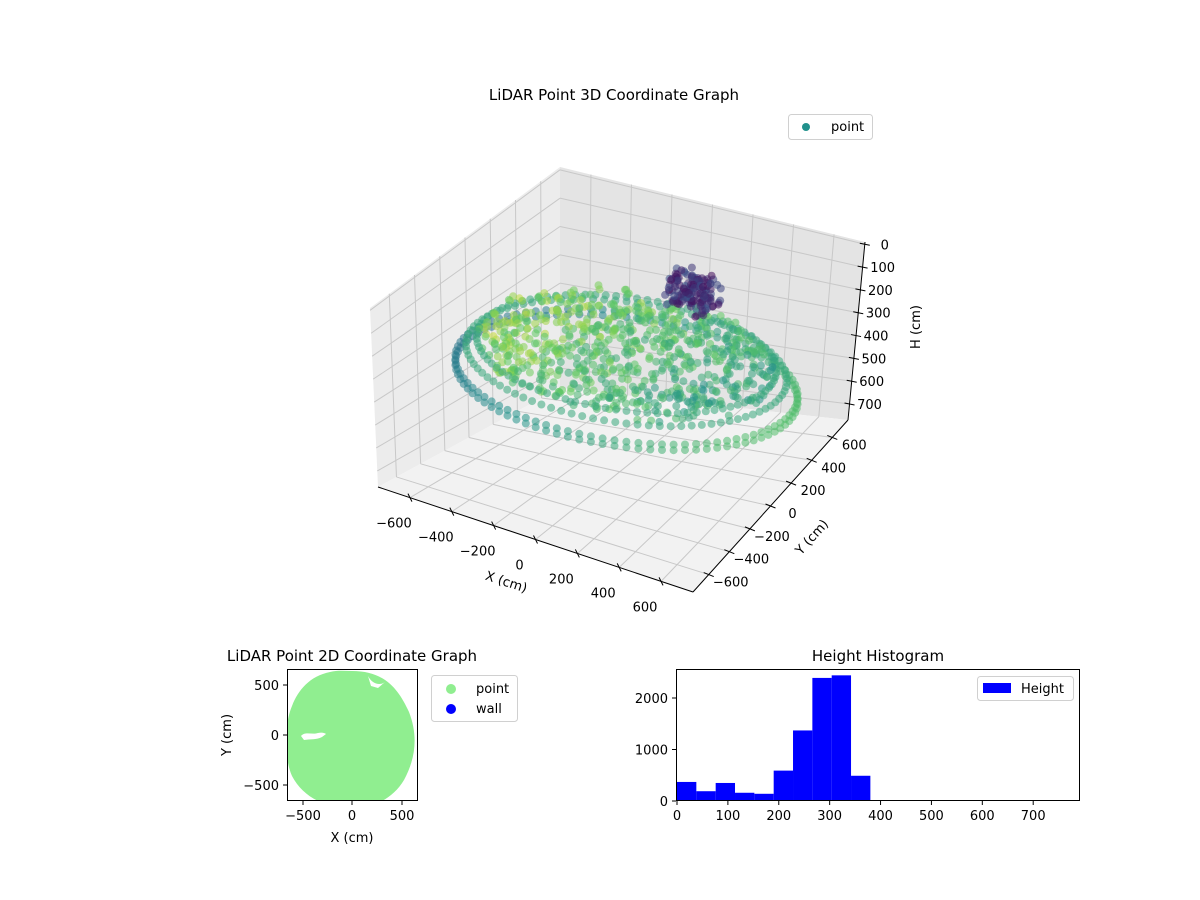  I want to click on histogram-bars, so click(774, 738).